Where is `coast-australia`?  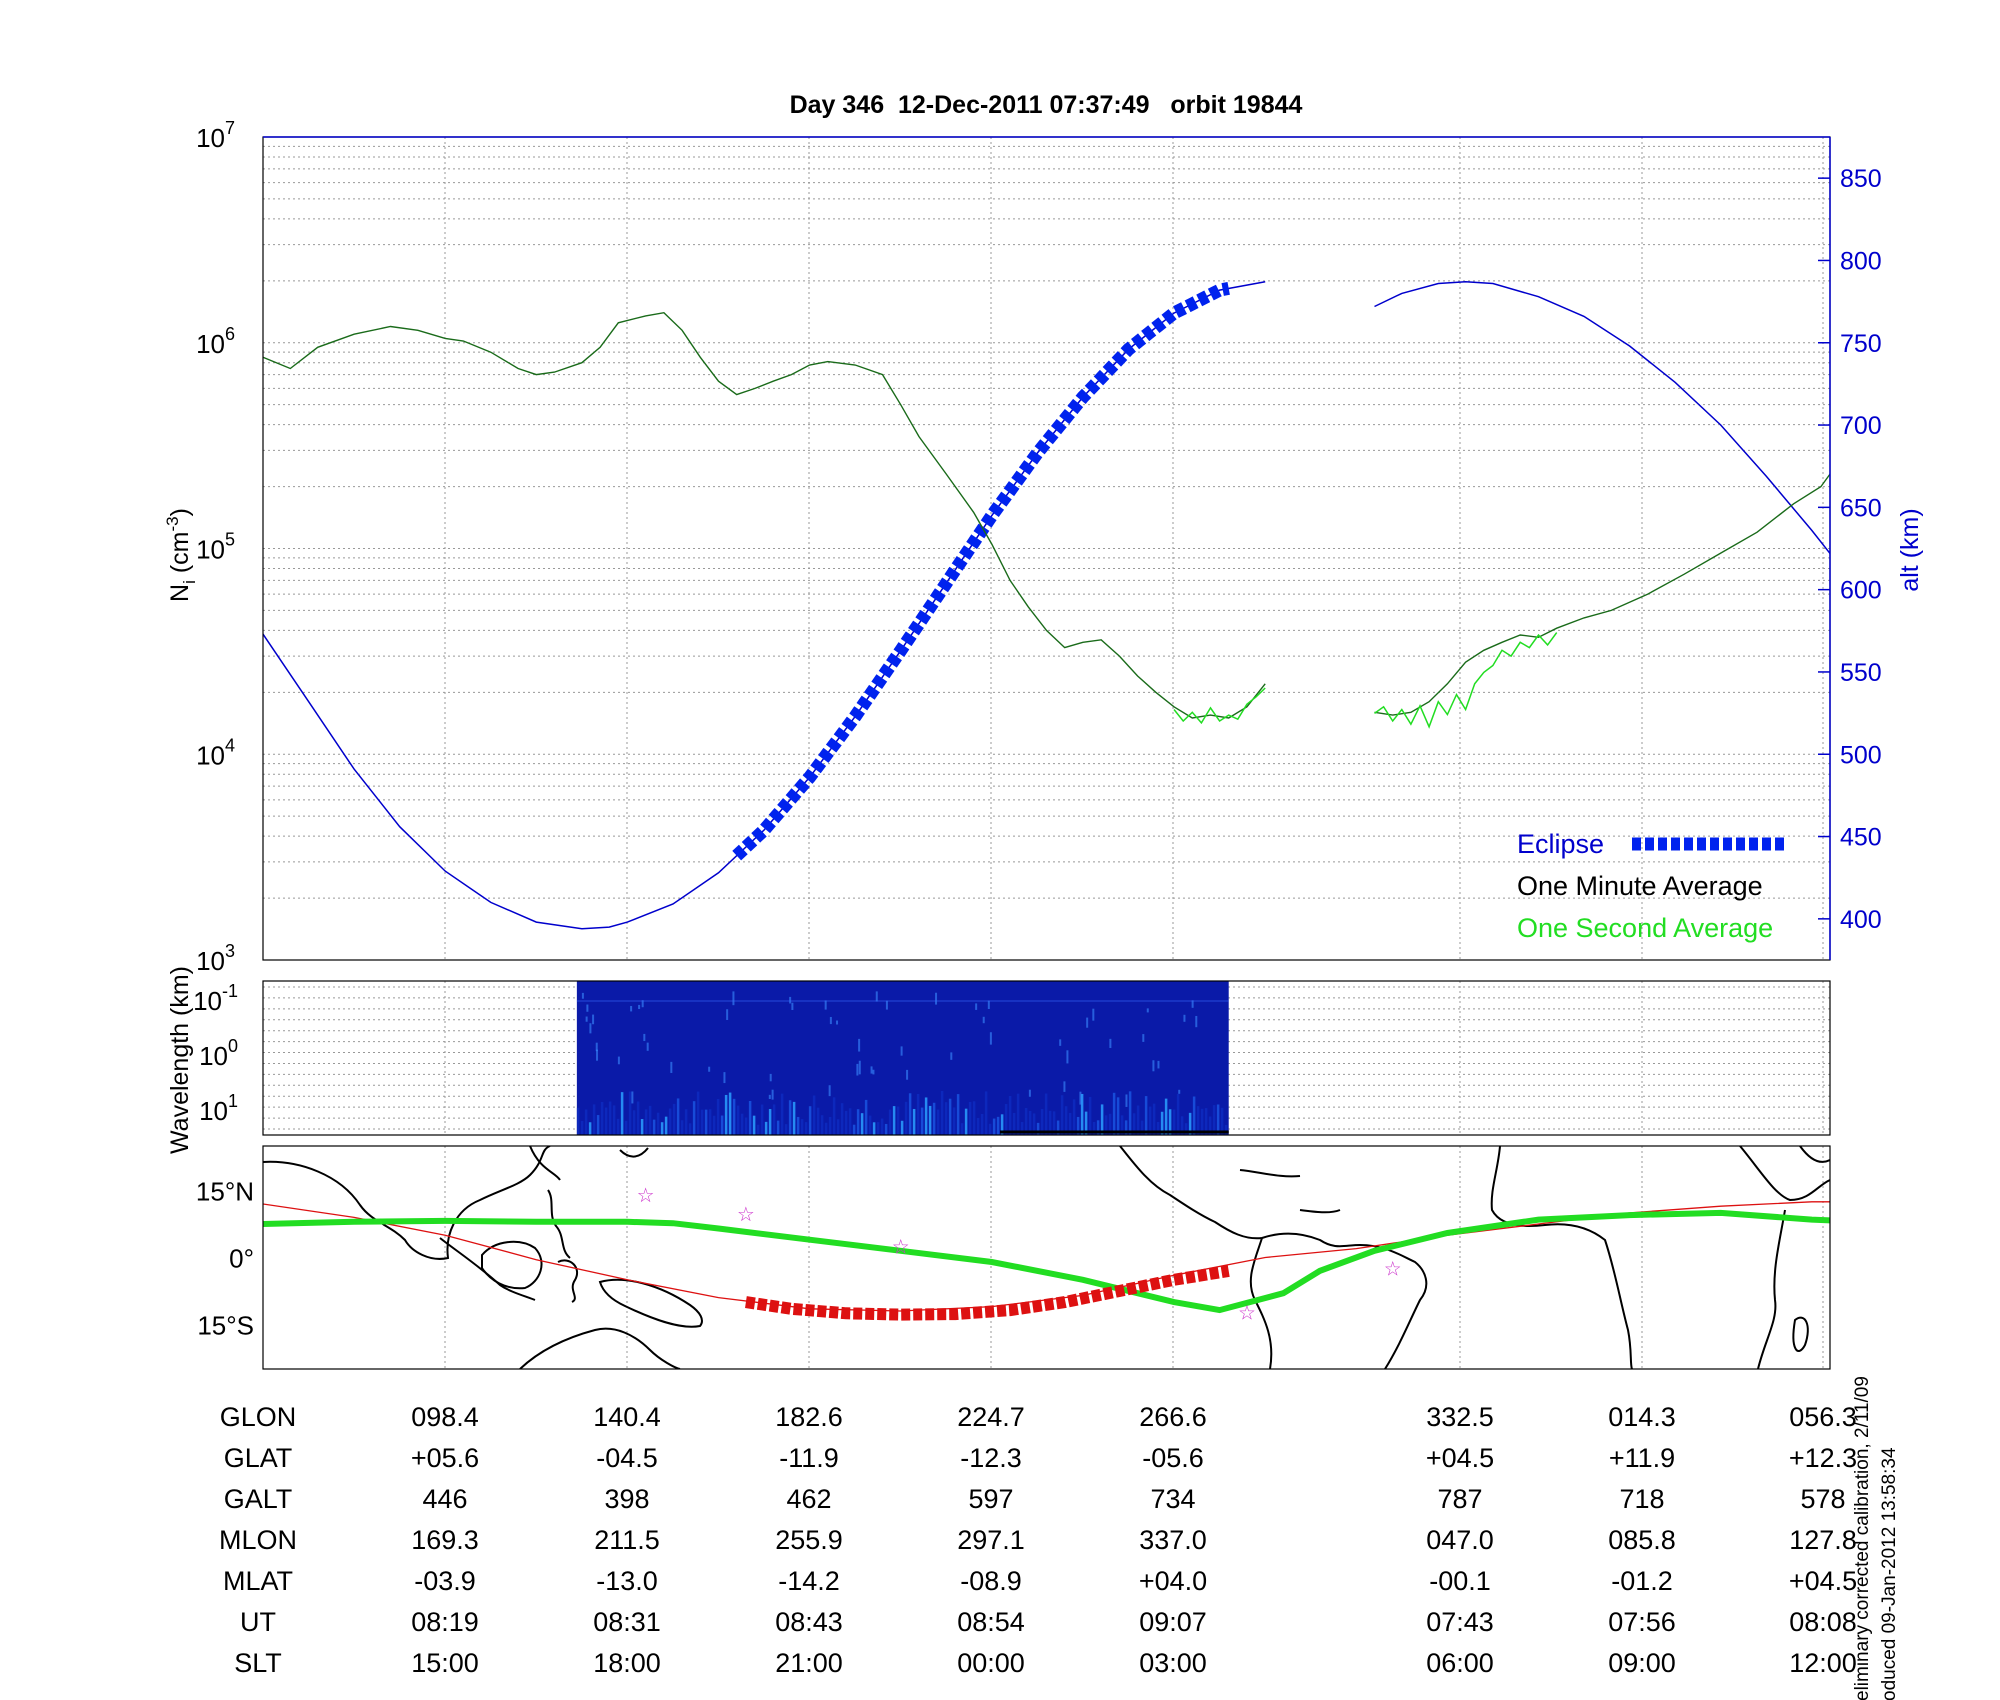
coast-australia is located at coordinates (600, 1348).